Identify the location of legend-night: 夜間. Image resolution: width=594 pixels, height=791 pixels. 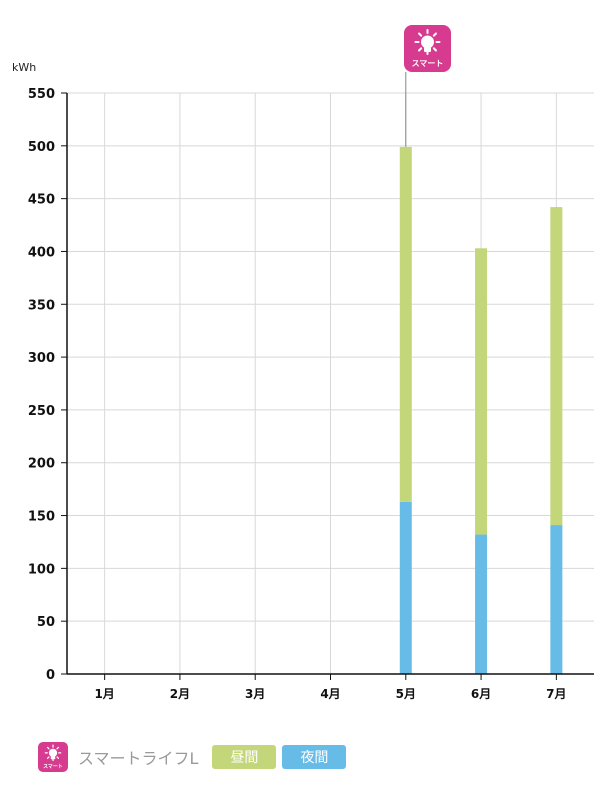
(314, 757).